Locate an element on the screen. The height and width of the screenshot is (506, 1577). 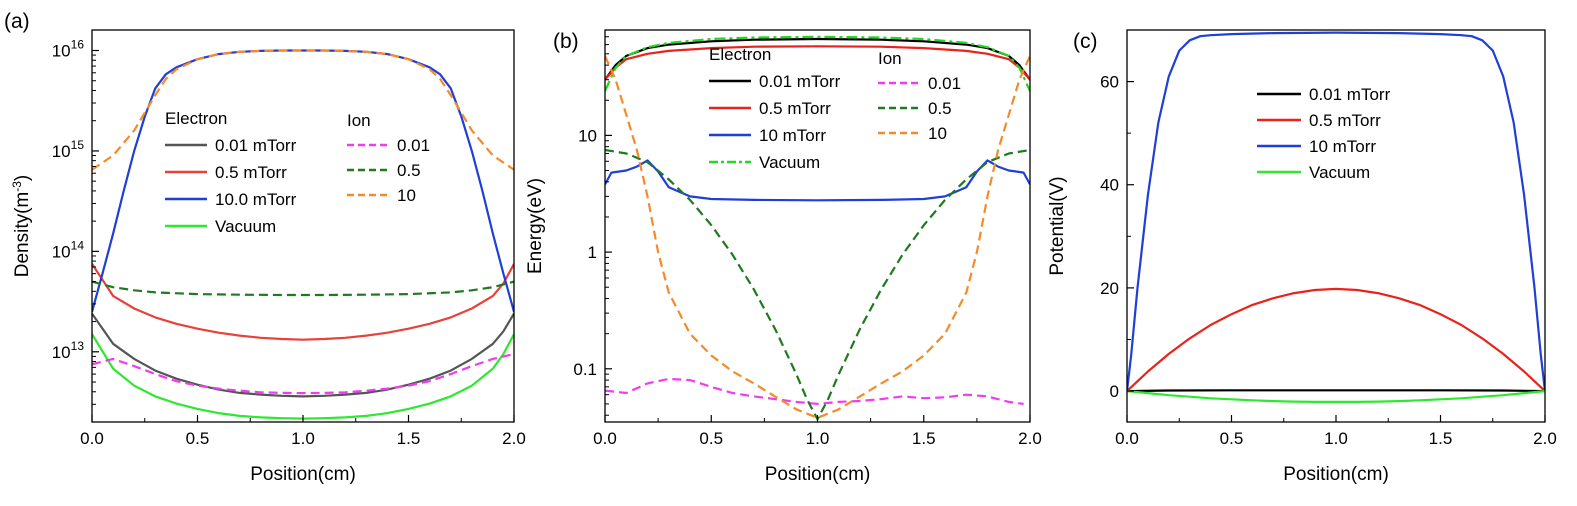
panel-c-ytick-label: 0 is located at coordinates (1114, 391).